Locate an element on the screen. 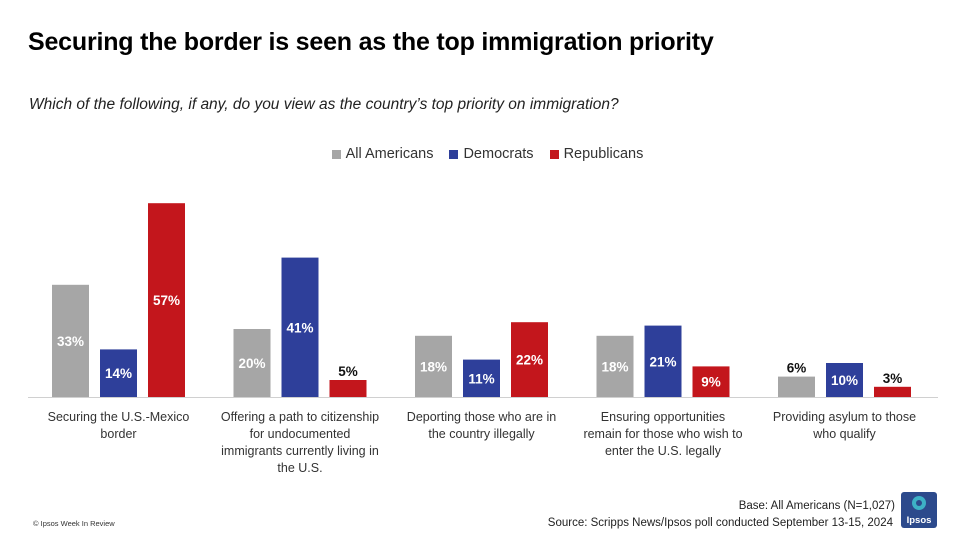  data-label: 57% is located at coordinates (166, 300).